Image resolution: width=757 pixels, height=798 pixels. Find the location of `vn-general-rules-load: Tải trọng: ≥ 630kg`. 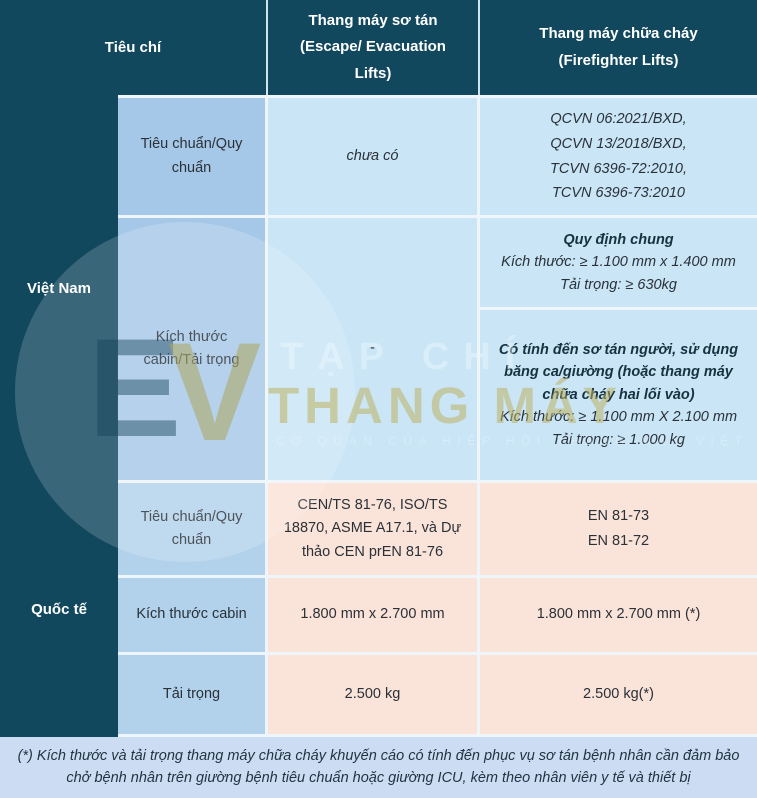

vn-general-rules-load: Tải trọng: ≥ 630kg is located at coordinates (618, 284).